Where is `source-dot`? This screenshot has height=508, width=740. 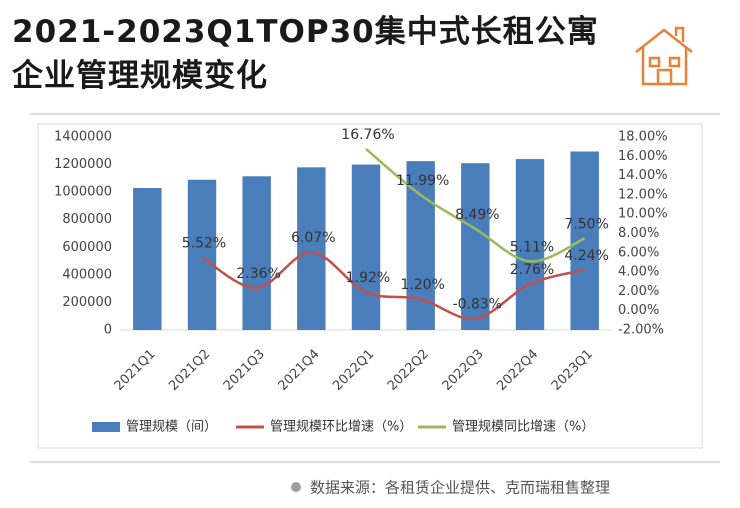
source-dot is located at coordinates (296, 487).